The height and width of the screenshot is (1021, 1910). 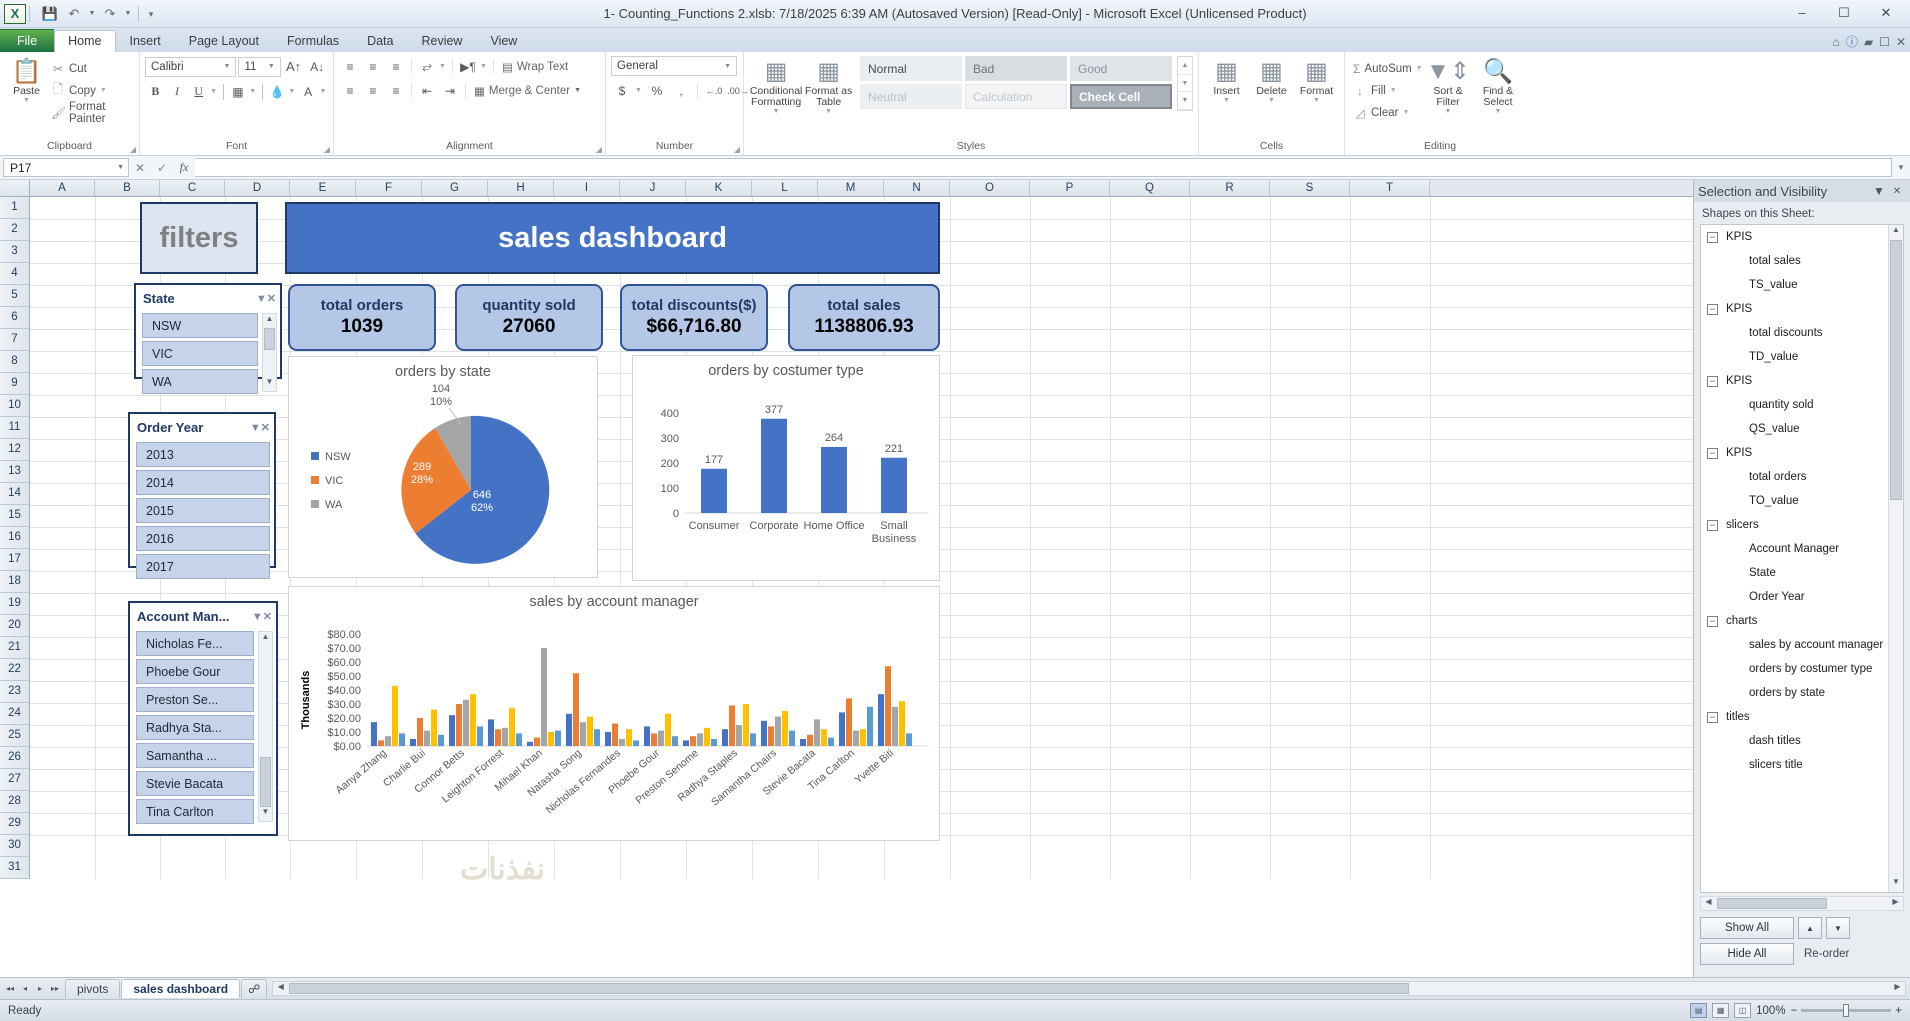 What do you see at coordinates (1778, 477) in the screenshot?
I see `tree-item-total-orders: total orders` at bounding box center [1778, 477].